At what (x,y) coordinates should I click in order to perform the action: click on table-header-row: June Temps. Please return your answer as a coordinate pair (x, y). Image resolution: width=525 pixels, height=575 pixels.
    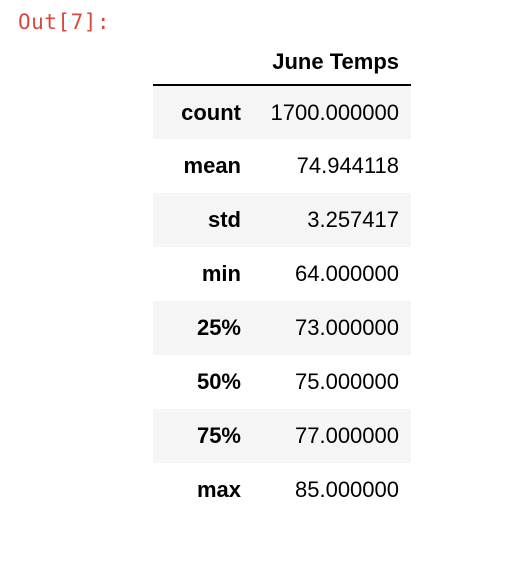
    Looking at the image, I should click on (282, 63).